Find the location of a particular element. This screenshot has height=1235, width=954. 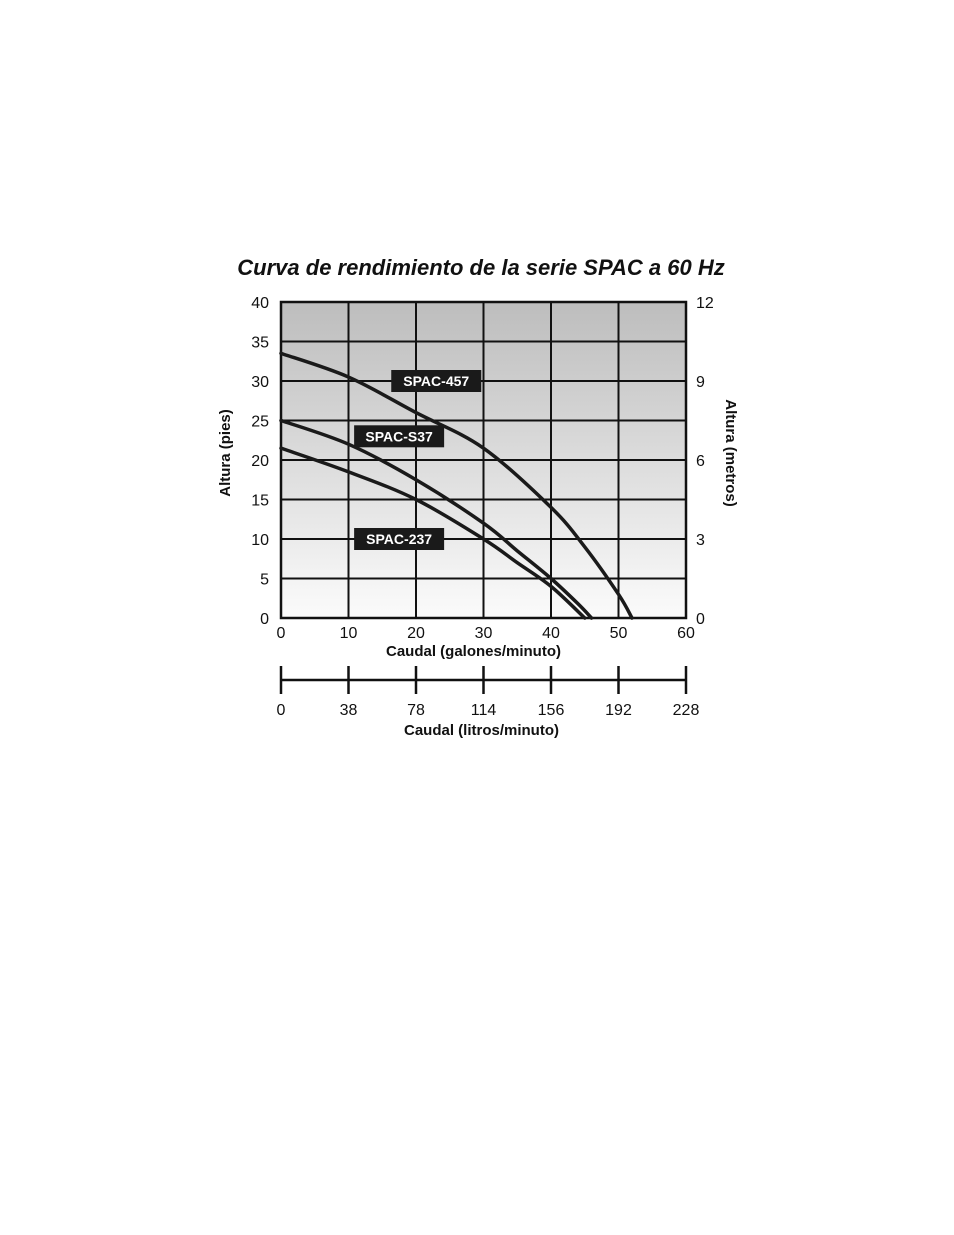

y-tick-label: 30 is located at coordinates (260, 382).